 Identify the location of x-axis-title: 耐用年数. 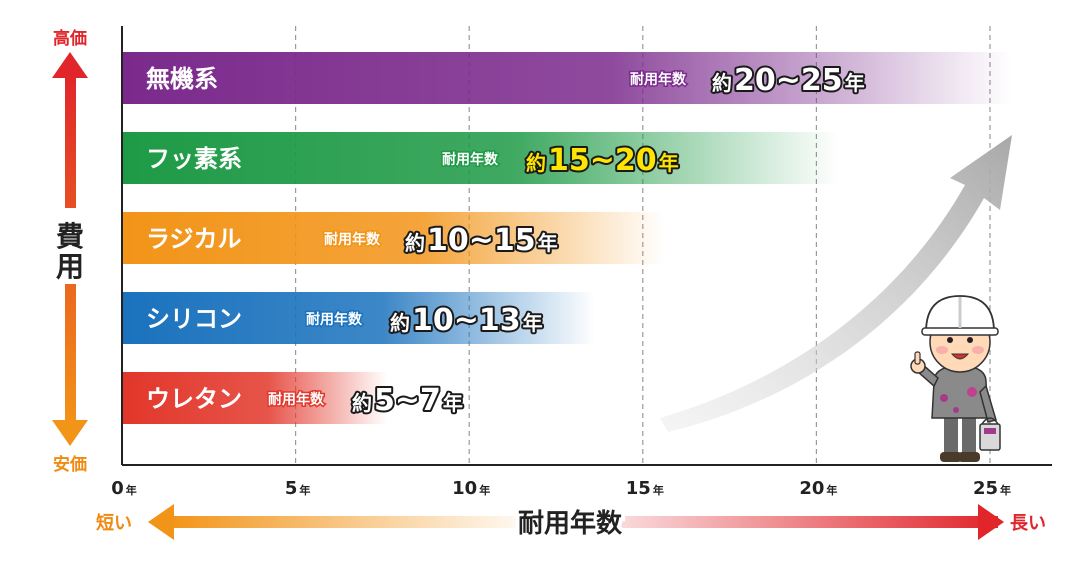
(570, 523).